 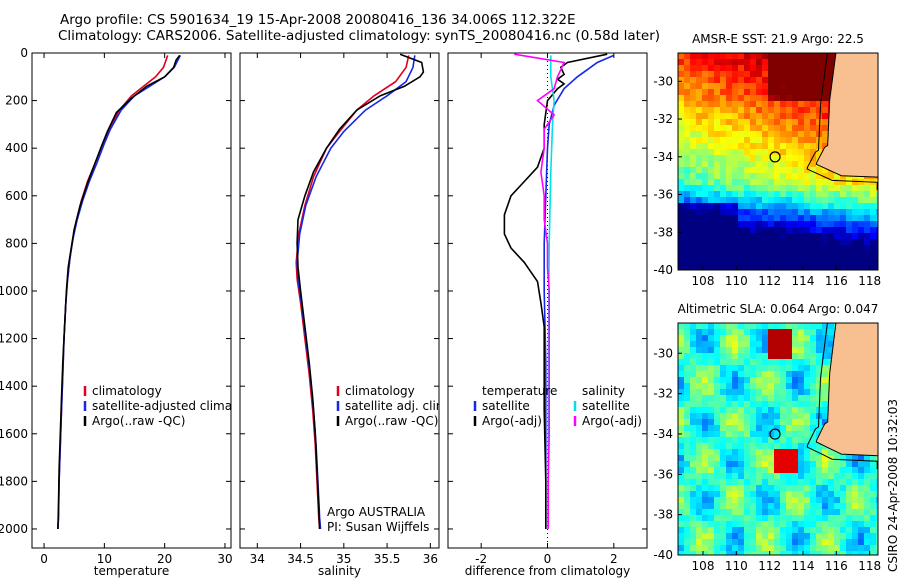 What do you see at coordinates (16, 243) in the screenshot?
I see `y-tick-label: 800` at bounding box center [16, 243].